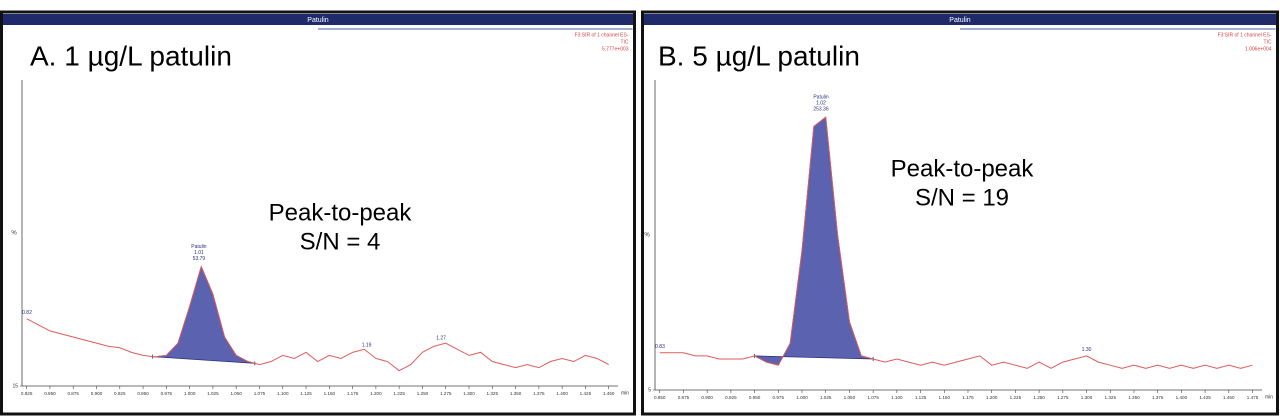 Image resolution: width=1280 pixels, height=417 pixels. Describe the element at coordinates (649, 390) in the screenshot. I see `y-tick-label: 5` at that location.